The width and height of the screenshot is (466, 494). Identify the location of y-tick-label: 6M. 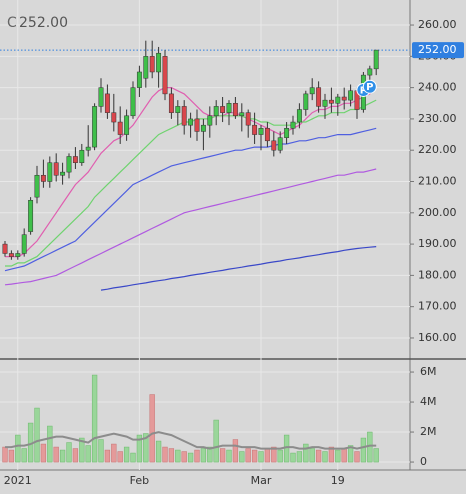
(428, 371).